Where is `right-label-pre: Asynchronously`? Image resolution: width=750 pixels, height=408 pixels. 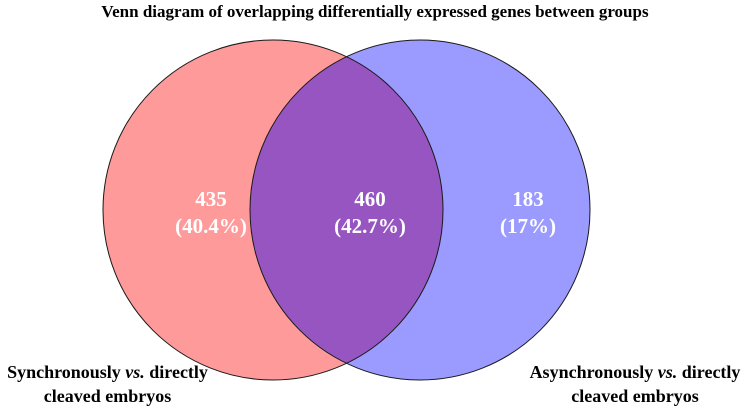
right-label-pre: Asynchronously is located at coordinates (593, 372).